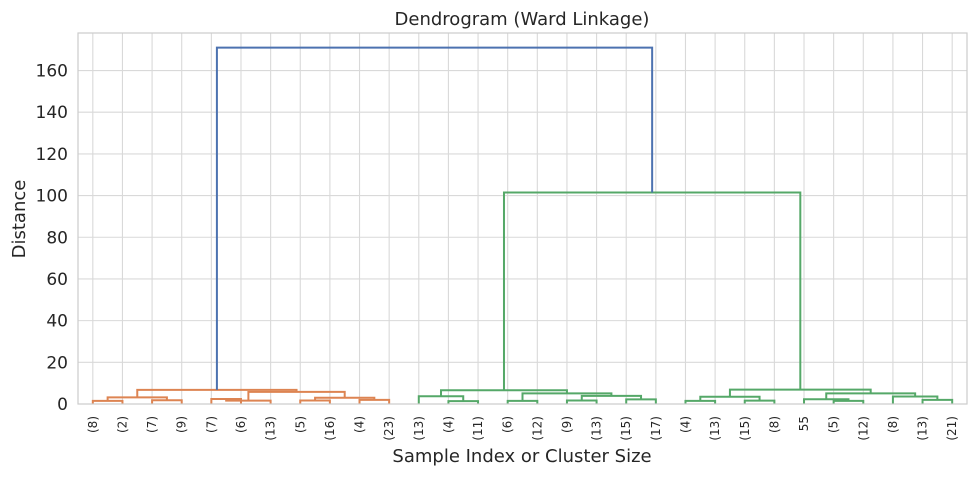 The image size is (976, 480). Describe the element at coordinates (57, 363) in the screenshot. I see `y-tick-label: 20` at that location.